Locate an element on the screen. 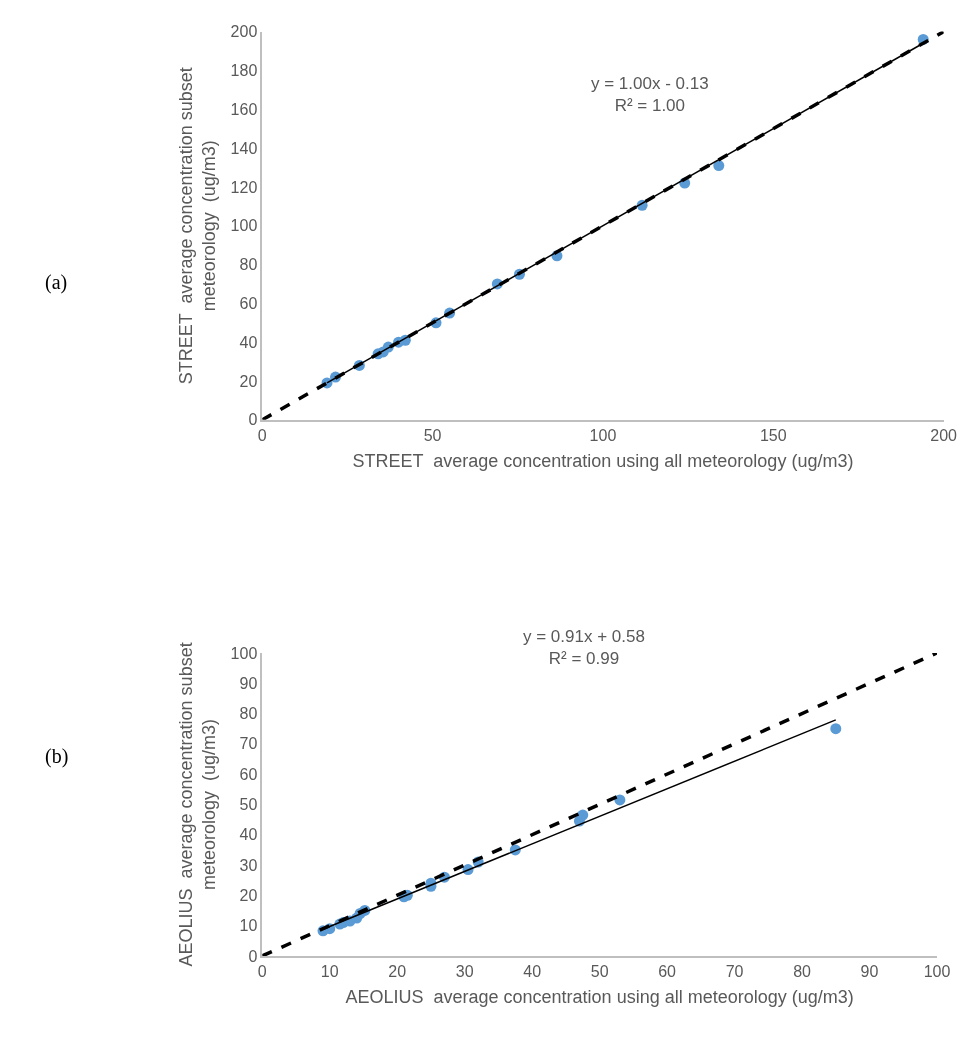 The image size is (970, 1044). y-tick-label: 160 is located at coordinates (244, 109).